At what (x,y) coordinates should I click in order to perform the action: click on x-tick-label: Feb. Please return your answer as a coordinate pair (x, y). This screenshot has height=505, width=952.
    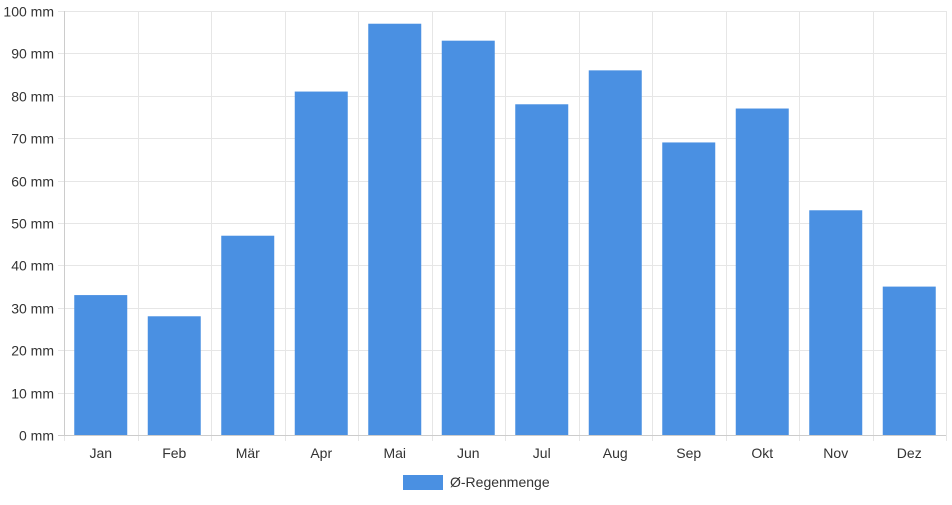
    Looking at the image, I should click on (174, 453).